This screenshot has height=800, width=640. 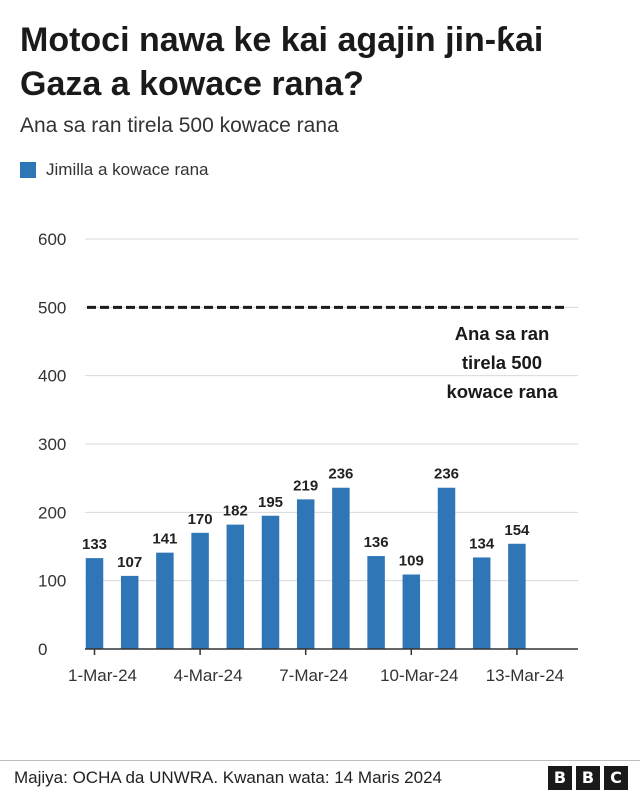 I want to click on y-tick-label: 300, so click(x=52, y=444).